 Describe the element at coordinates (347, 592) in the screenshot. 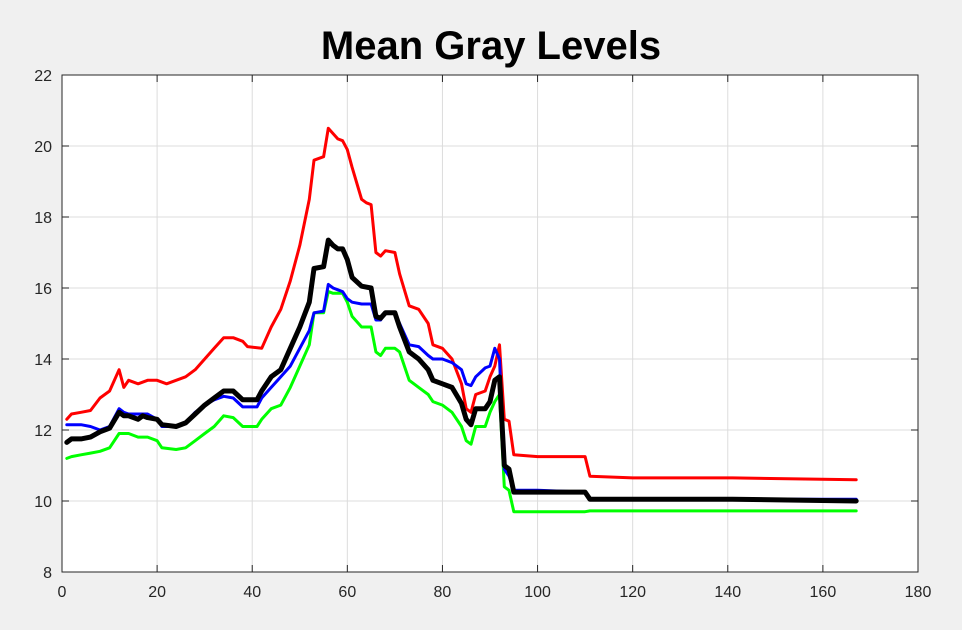

I see `x-tick-label: 60` at that location.